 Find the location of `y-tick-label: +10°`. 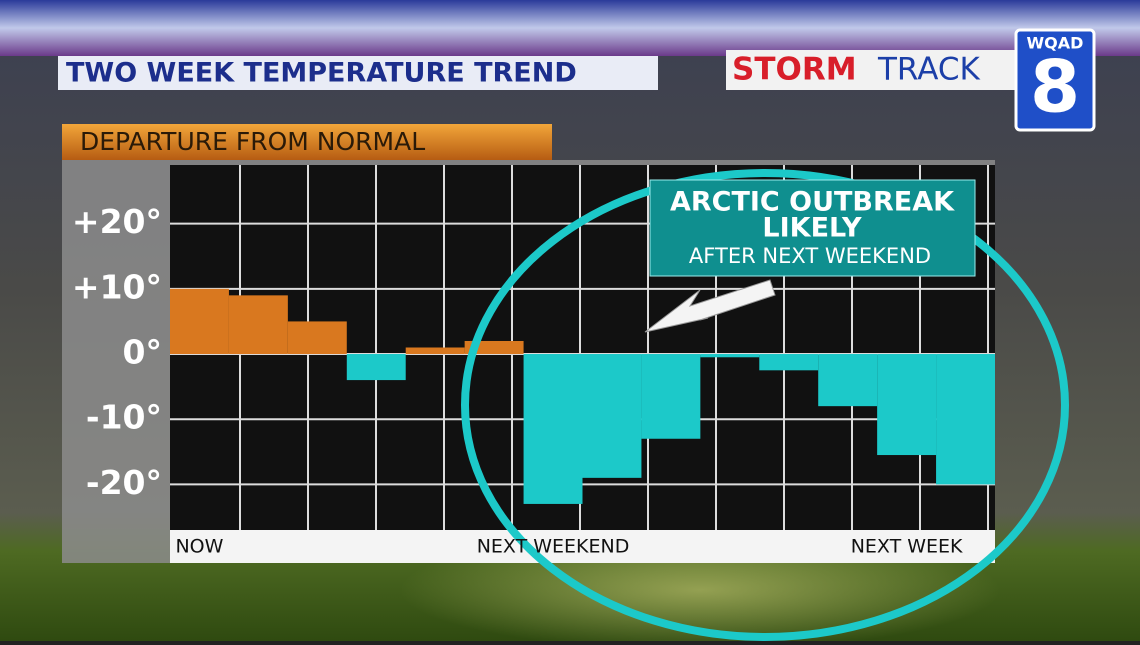

y-tick-label: +10° is located at coordinates (117, 286).